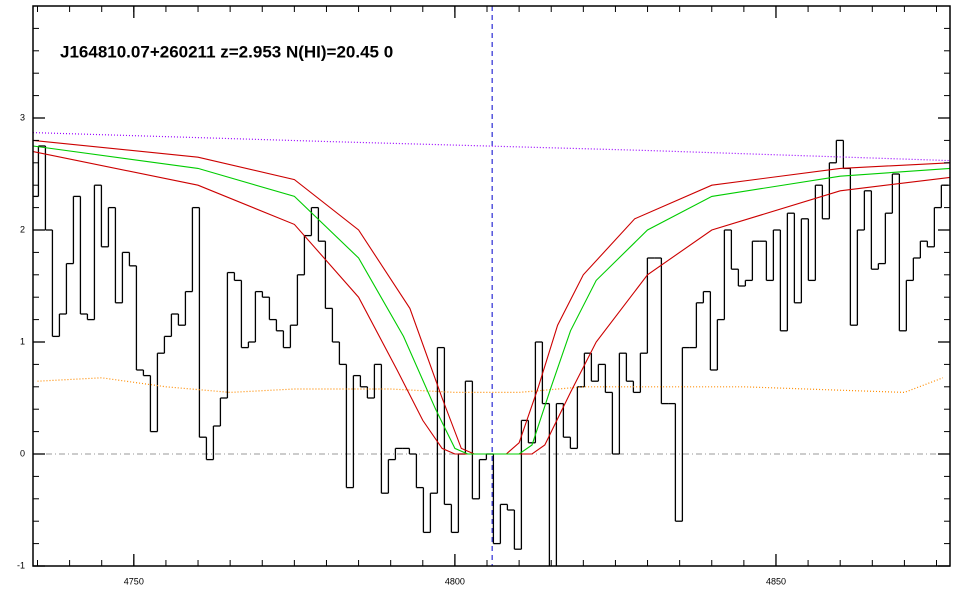 This screenshot has height=600, width=960. What do you see at coordinates (776, 581) in the screenshot?
I see `x-tick-label: 4850` at bounding box center [776, 581].